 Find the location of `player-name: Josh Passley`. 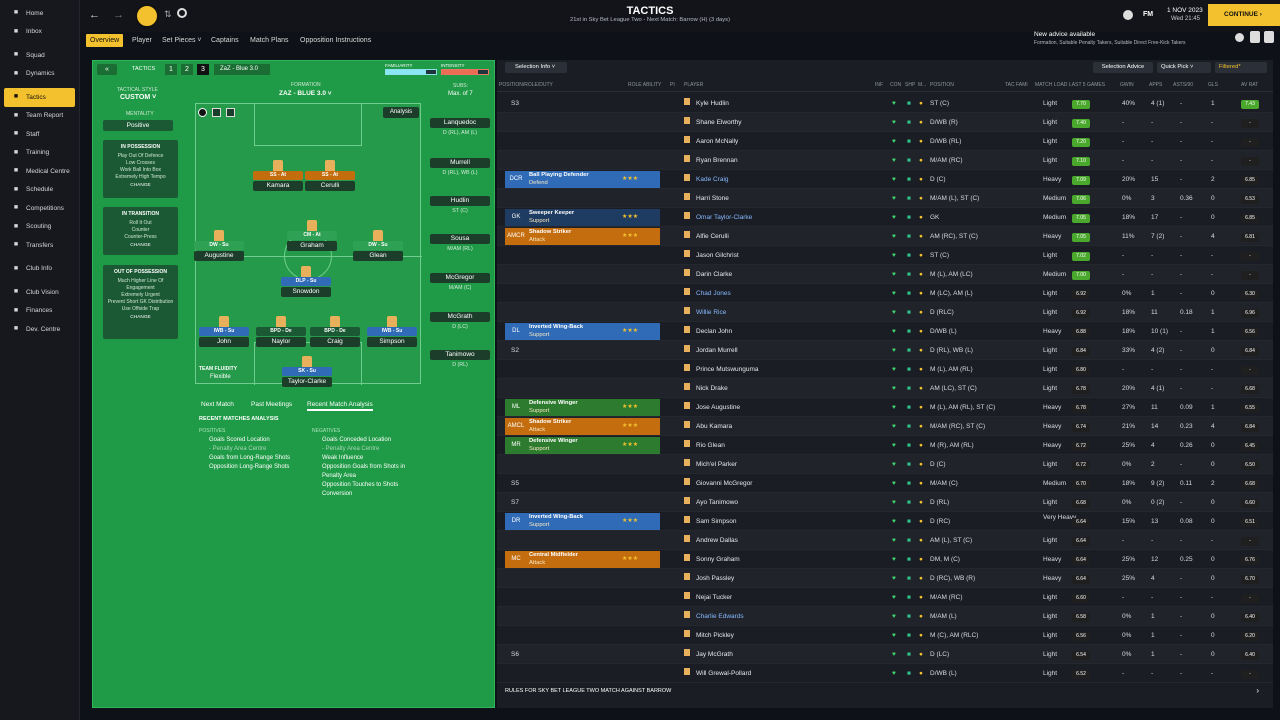

player-name: Josh Passley is located at coordinates (709, 578).